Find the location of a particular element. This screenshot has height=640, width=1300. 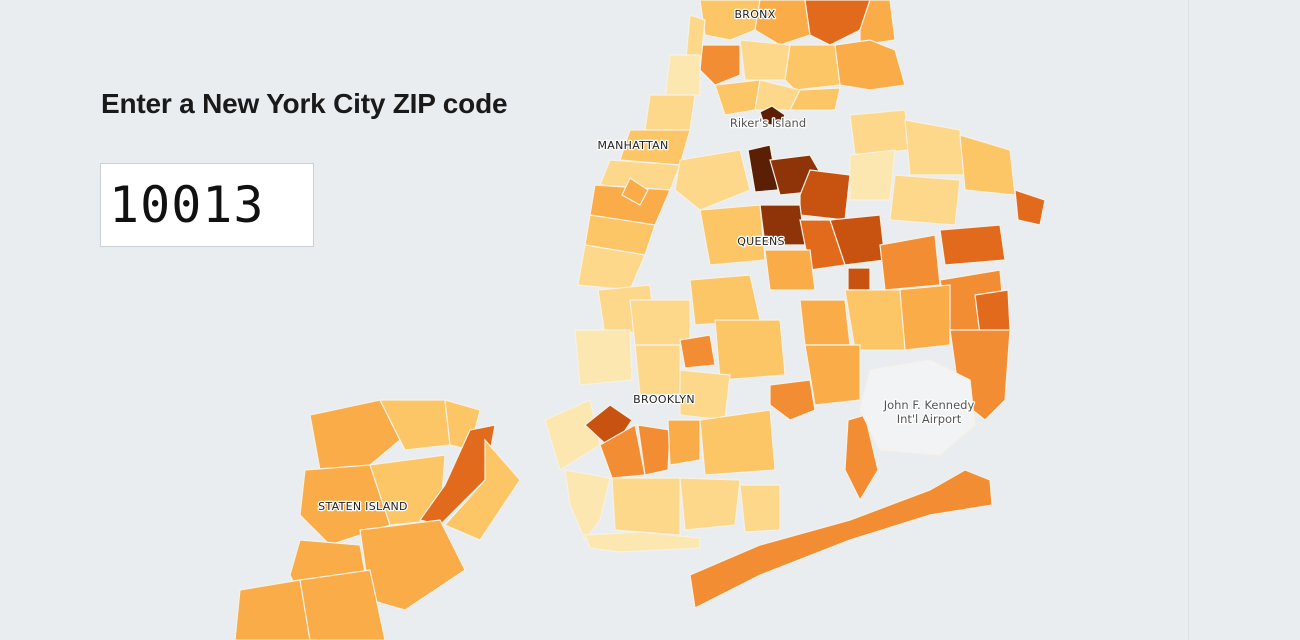

label-bronx: BRONX is located at coordinates (754, 14).